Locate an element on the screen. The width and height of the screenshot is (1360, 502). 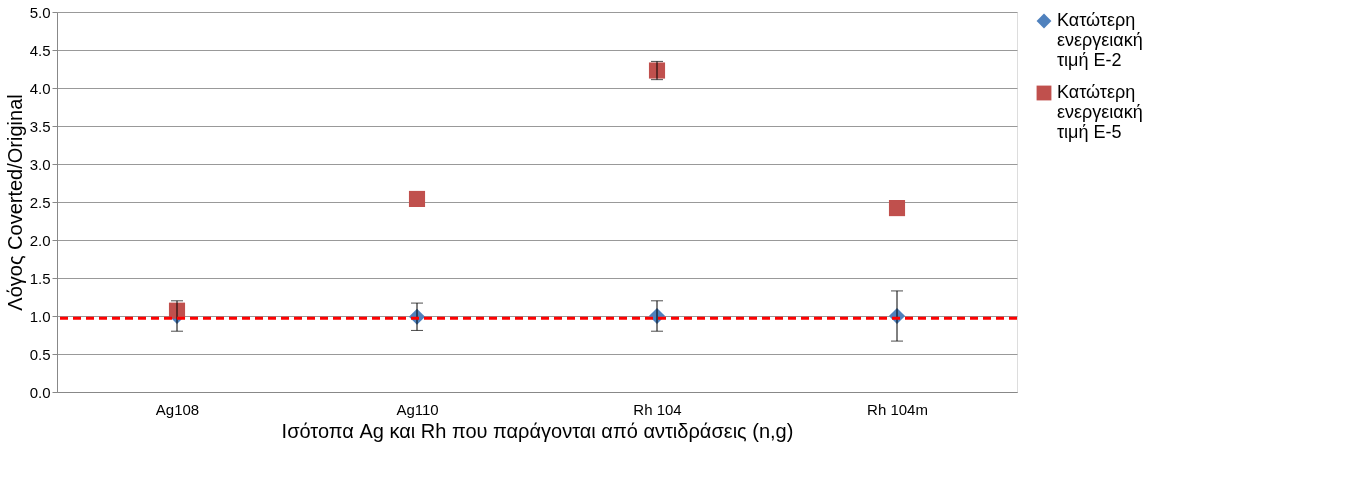
x-tick-label: Rh 104 is located at coordinates (657, 409).